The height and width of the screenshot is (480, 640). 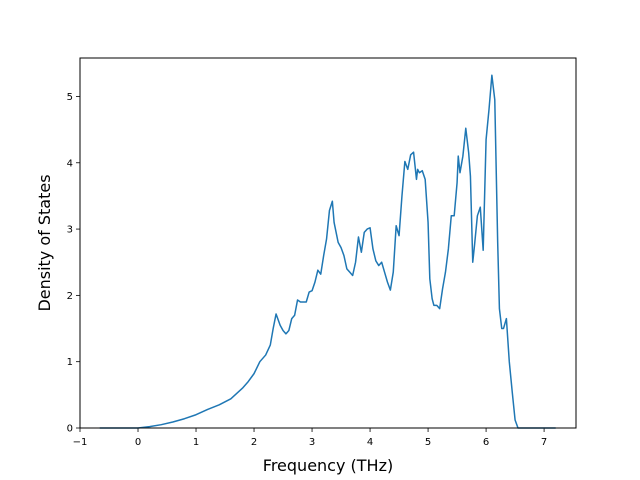 I want to click on x-tick-label: 4, so click(x=370, y=442).